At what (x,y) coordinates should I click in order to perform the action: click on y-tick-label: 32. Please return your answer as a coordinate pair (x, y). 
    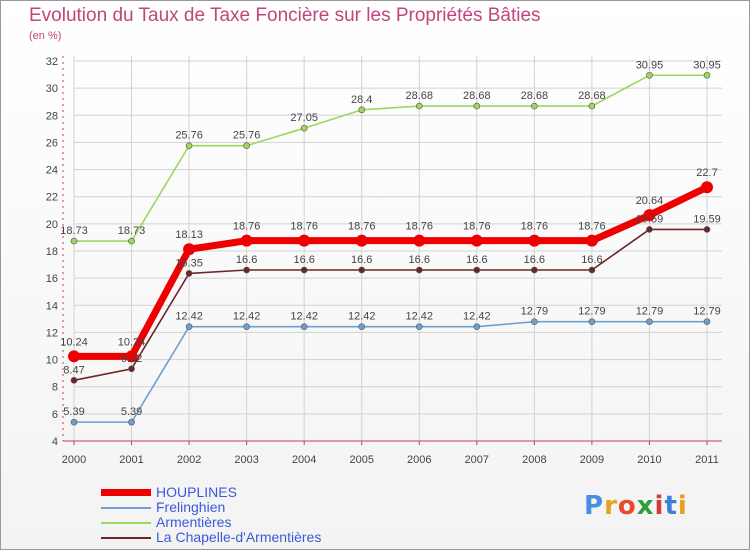
    Looking at the image, I should click on (52, 62).